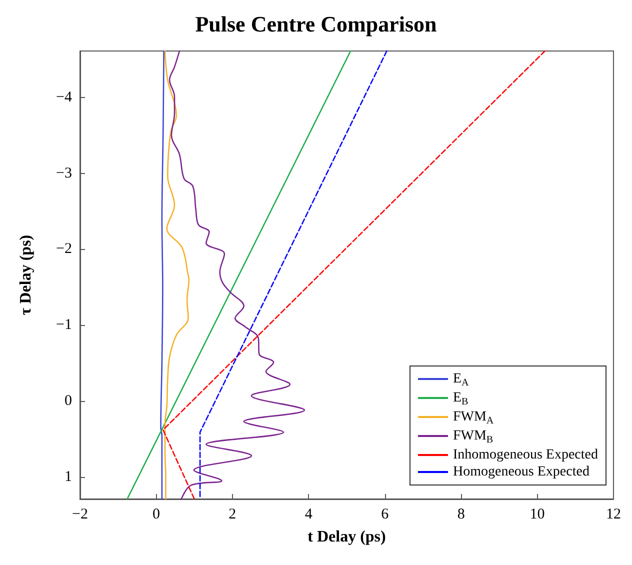  I want to click on y-tick-label: 1, so click(68, 476).